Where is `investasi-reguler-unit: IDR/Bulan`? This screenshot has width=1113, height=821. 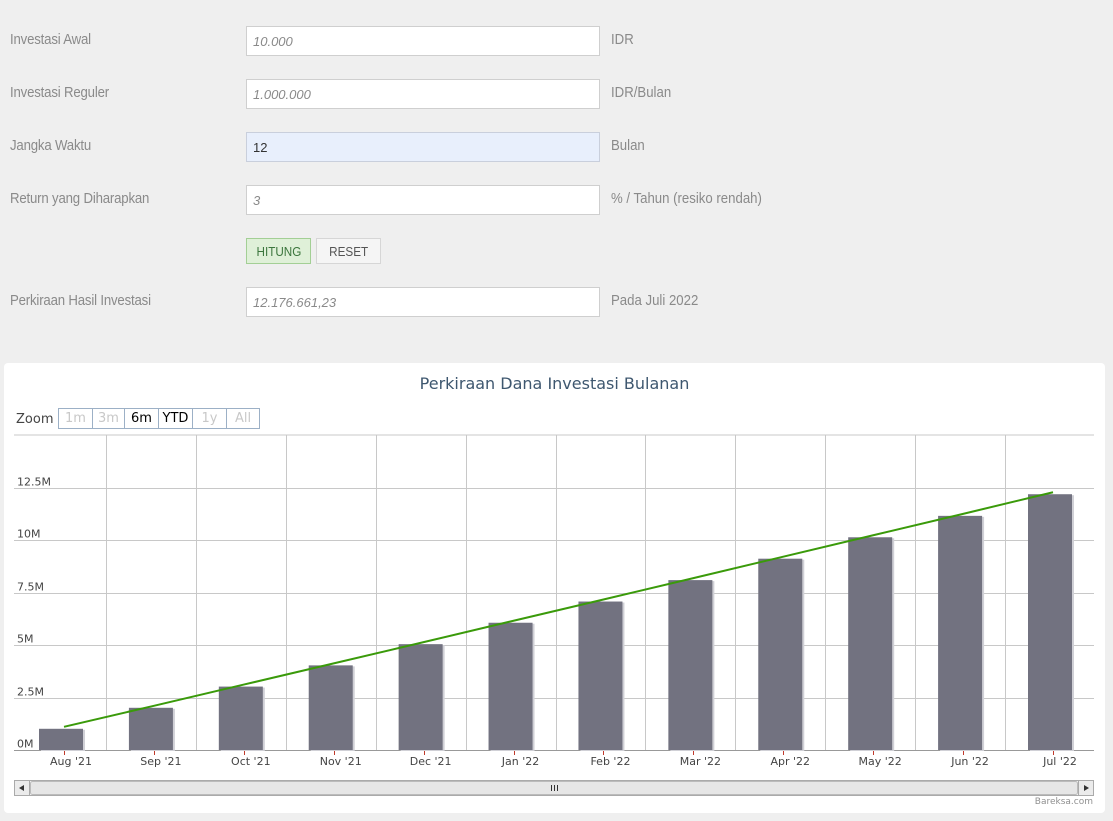 investasi-reguler-unit: IDR/Bulan is located at coordinates (641, 92).